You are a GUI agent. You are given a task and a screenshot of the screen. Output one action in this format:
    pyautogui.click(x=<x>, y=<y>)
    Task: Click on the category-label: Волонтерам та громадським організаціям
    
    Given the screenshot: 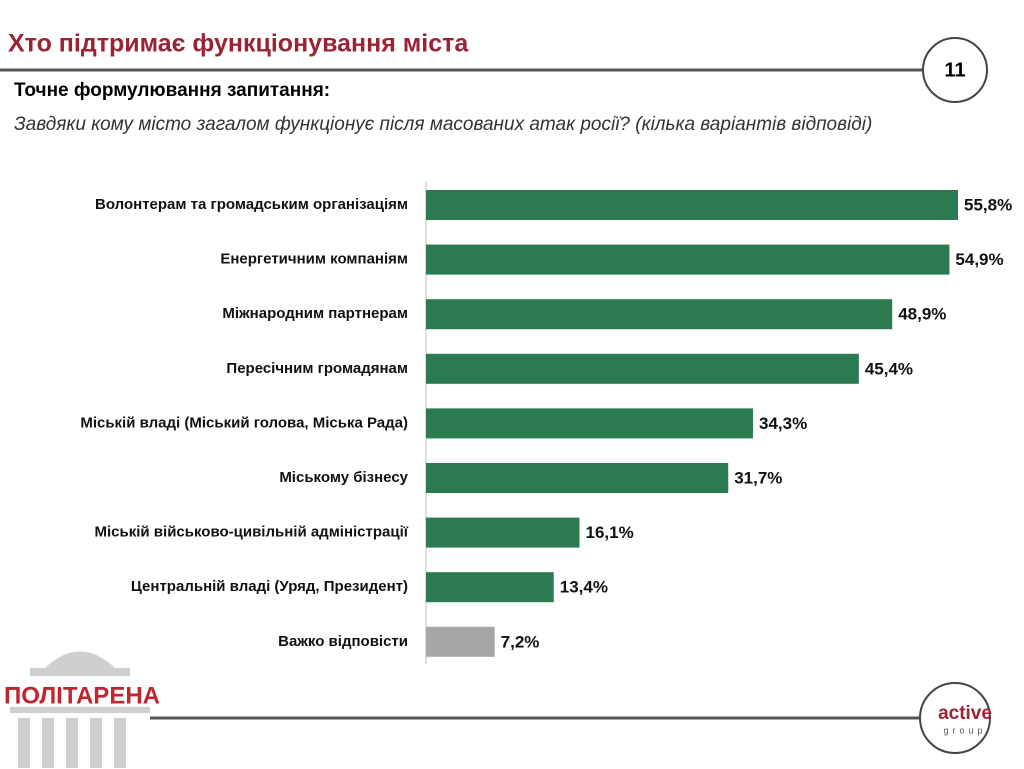 What is the action you would take?
    pyautogui.click(x=251, y=204)
    